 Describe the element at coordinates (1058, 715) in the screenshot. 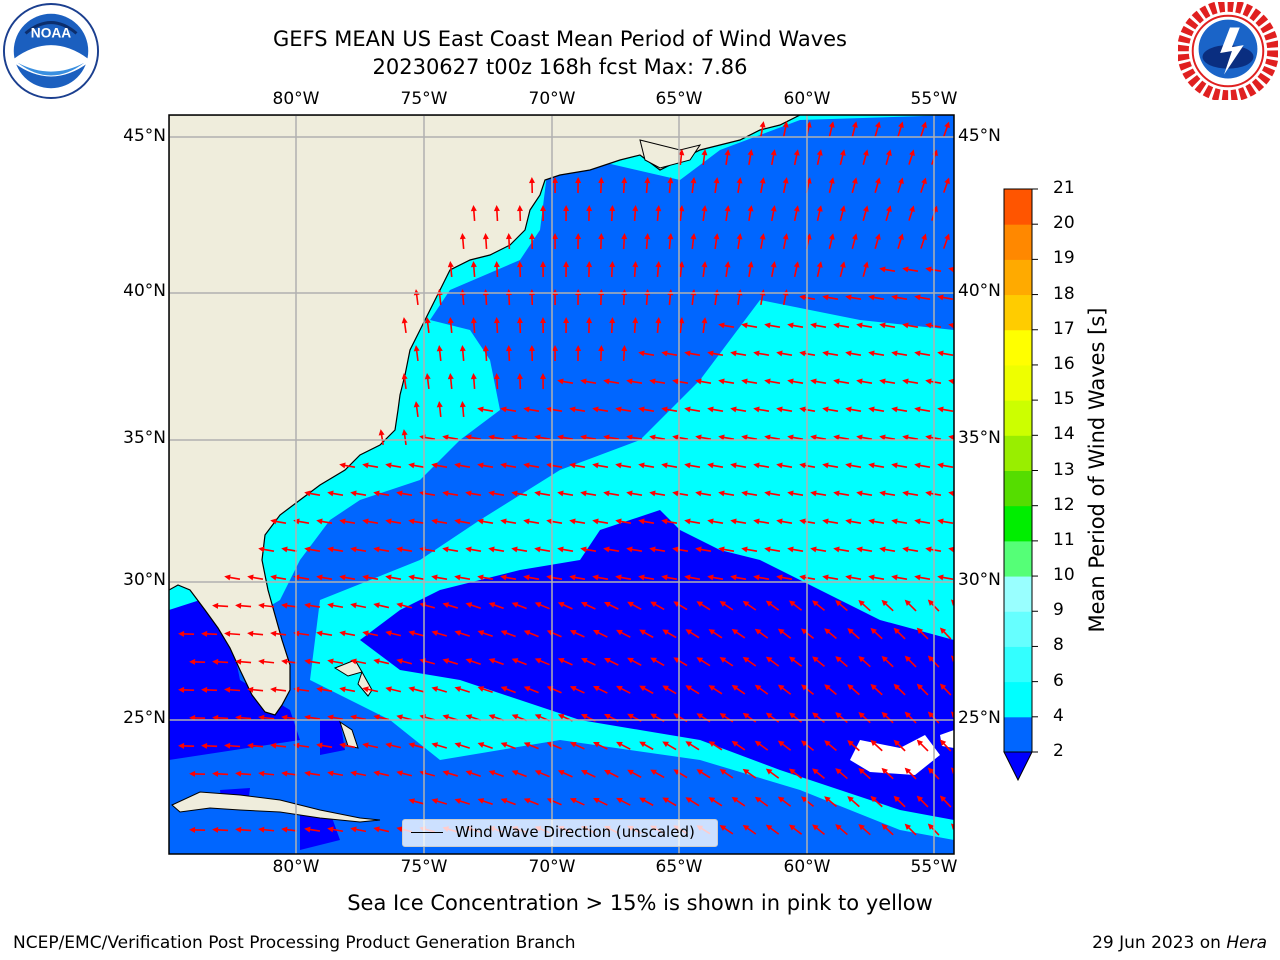

I see `colorbar-tick-label: 4` at that location.